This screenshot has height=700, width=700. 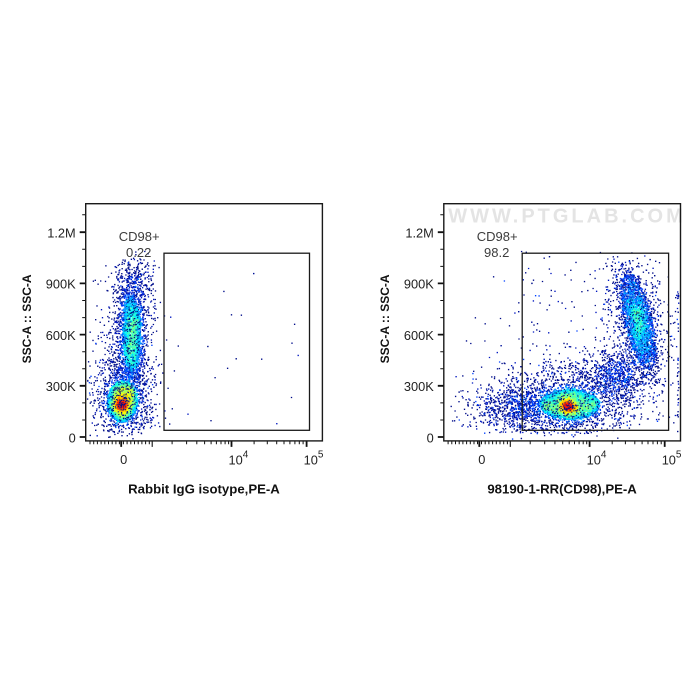 I want to click on svg-text: Rabbit IgG isotype,PE-A, so click(x=204, y=489).